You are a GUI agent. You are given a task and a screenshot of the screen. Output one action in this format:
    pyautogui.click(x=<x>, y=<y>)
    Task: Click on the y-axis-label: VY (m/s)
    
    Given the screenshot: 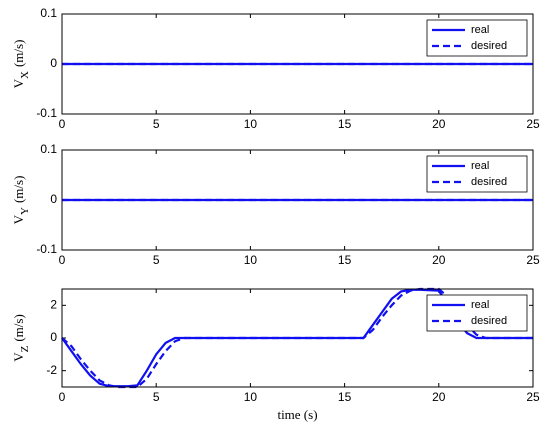 What is the action you would take?
    pyautogui.click(x=21, y=200)
    